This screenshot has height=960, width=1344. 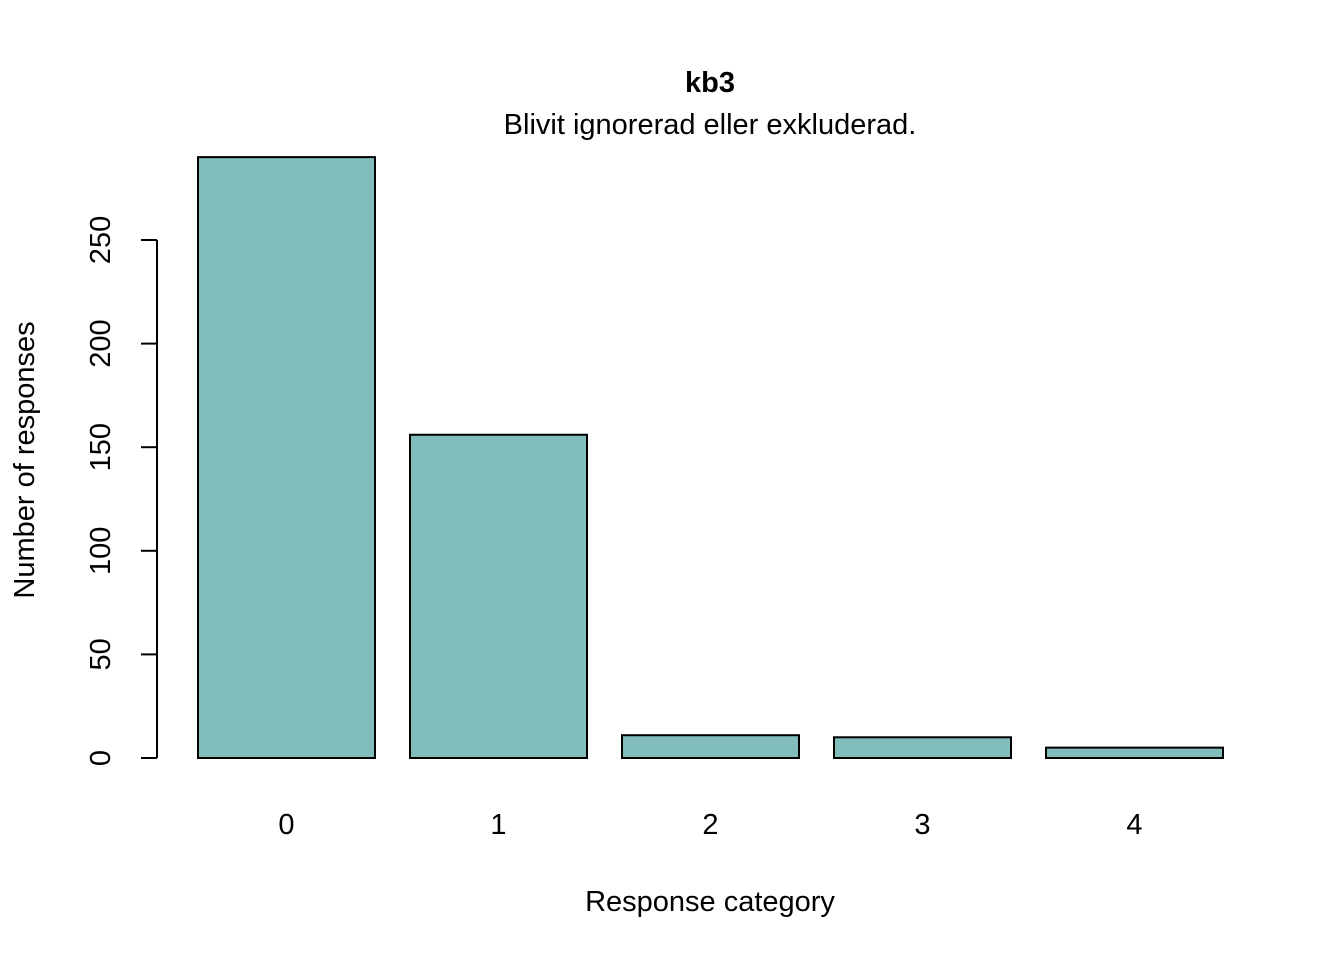 I want to click on x-tick-label: 1, so click(x=498, y=825).